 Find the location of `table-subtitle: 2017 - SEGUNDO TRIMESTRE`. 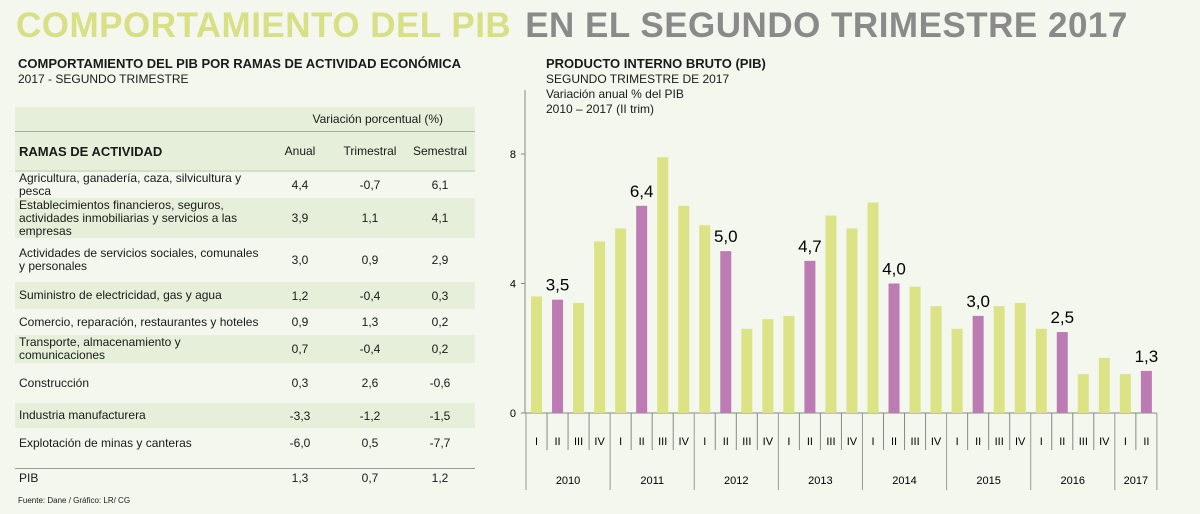

table-subtitle: 2017 - SEGUNDO TRIMESTRE is located at coordinates (103, 79).